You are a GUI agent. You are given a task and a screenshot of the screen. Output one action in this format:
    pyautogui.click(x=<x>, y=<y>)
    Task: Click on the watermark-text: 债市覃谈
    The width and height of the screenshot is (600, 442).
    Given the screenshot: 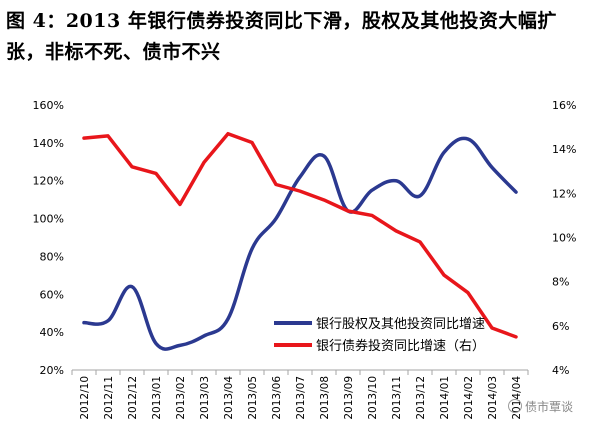 What is the action you would take?
    pyautogui.click(x=549, y=407)
    